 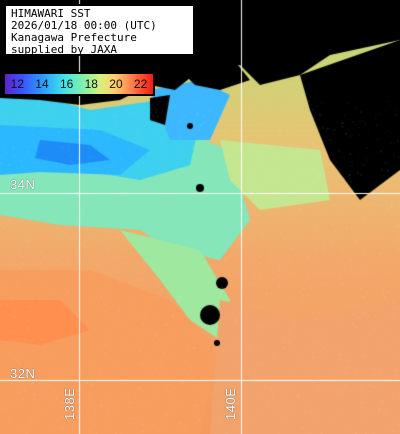 I want to click on color-scale: 12 14 16 18 20 22, so click(x=79, y=84).